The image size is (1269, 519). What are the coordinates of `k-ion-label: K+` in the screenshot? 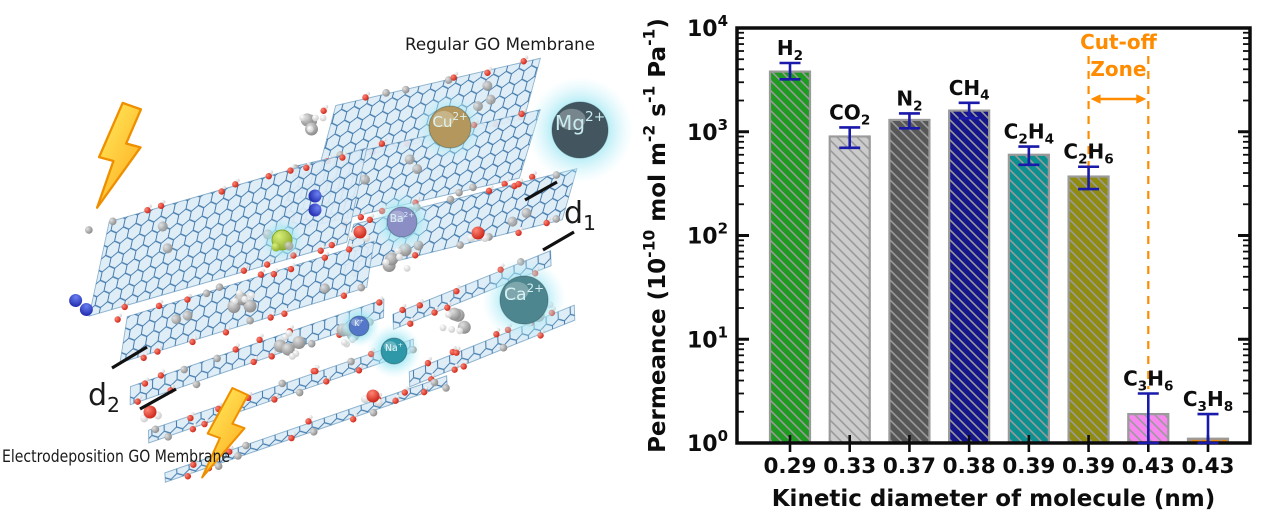 It's located at (359, 323).